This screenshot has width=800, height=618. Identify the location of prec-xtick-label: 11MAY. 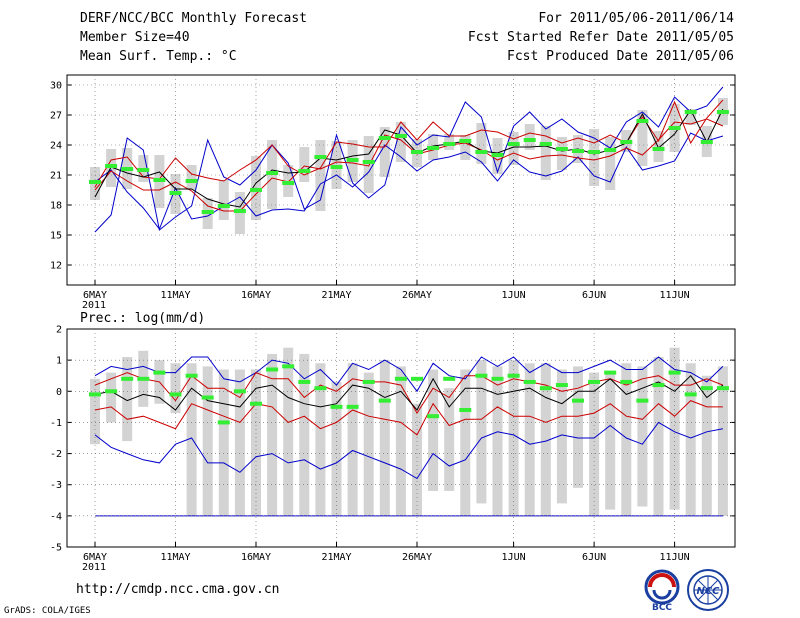
(175, 557).